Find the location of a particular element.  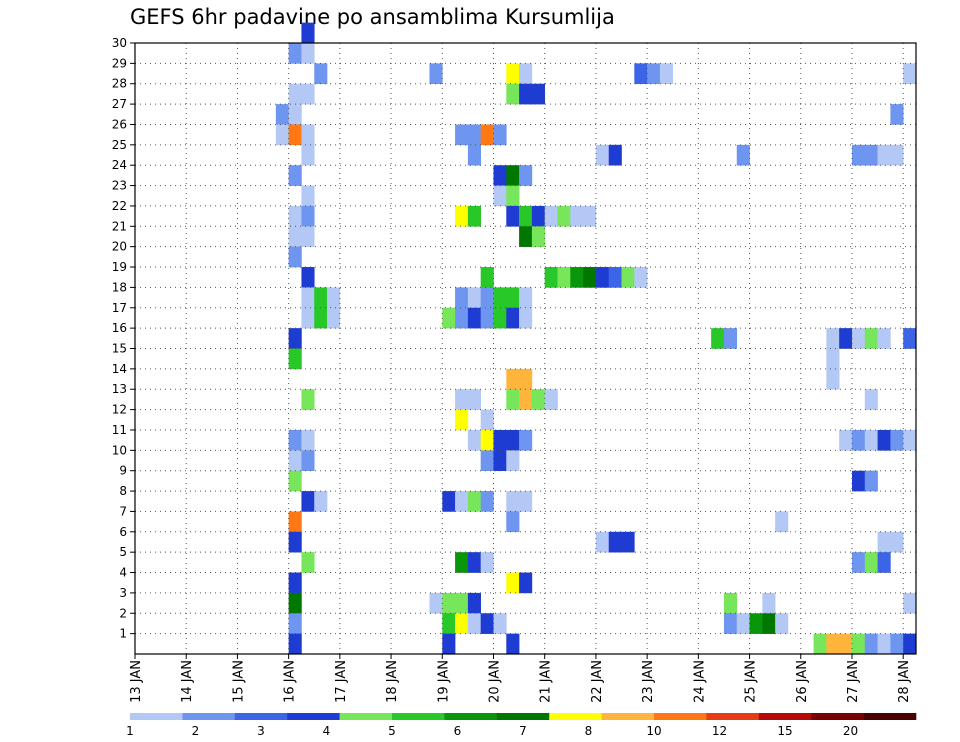

x-tick-label: 20 JAN is located at coordinates (494, 681).